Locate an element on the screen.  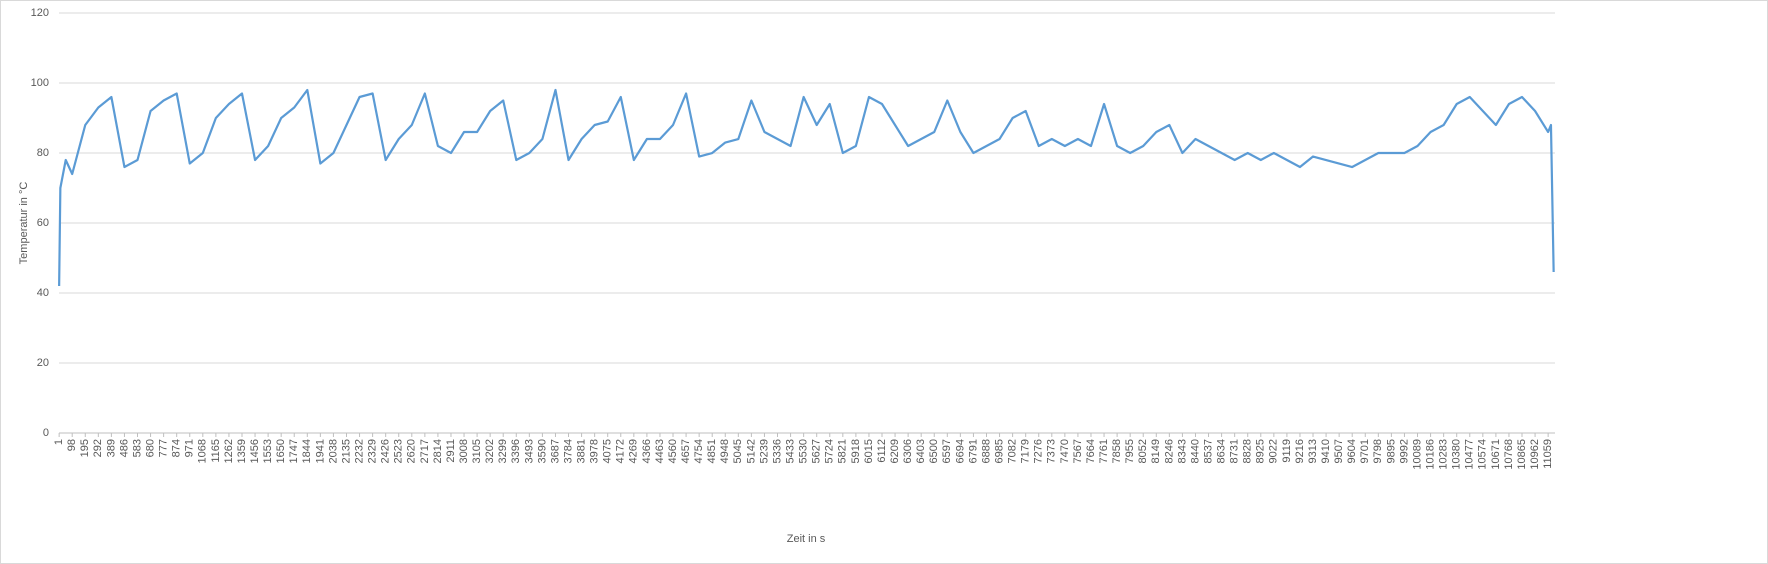
x-tick-label: 3396 is located at coordinates (516, 451).